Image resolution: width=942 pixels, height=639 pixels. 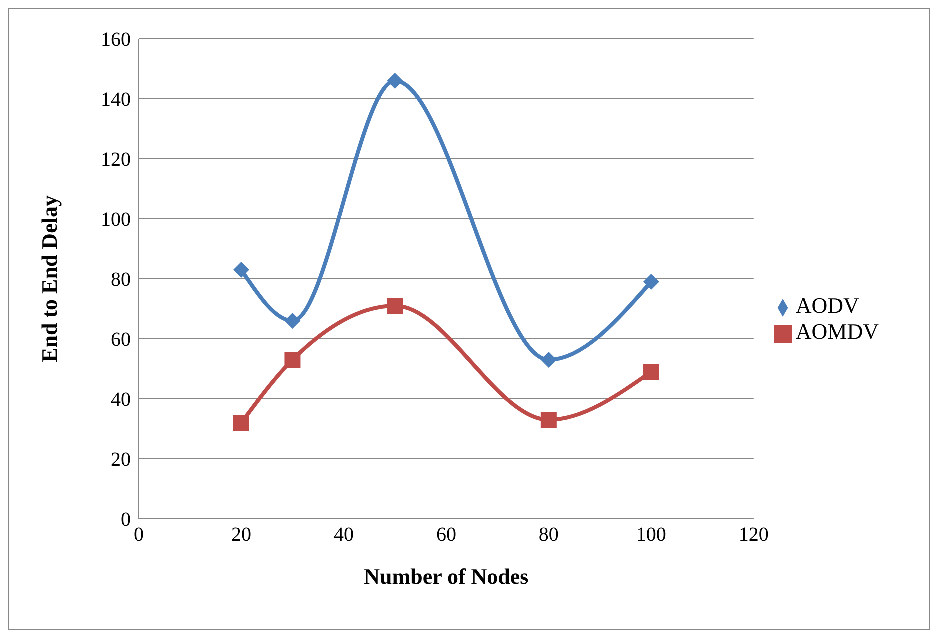 What do you see at coordinates (837, 331) in the screenshot?
I see `legend-label: AOMDV` at bounding box center [837, 331].